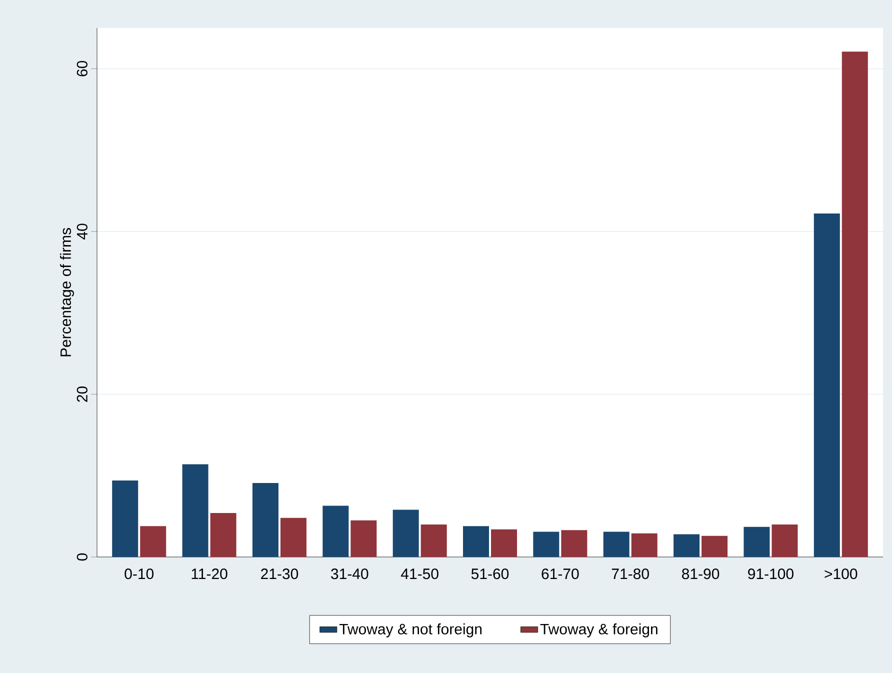 Image resolution: width=892 pixels, height=673 pixels. What do you see at coordinates (349, 574) in the screenshot?
I see `x-tick-label: 31-40` at bounding box center [349, 574].